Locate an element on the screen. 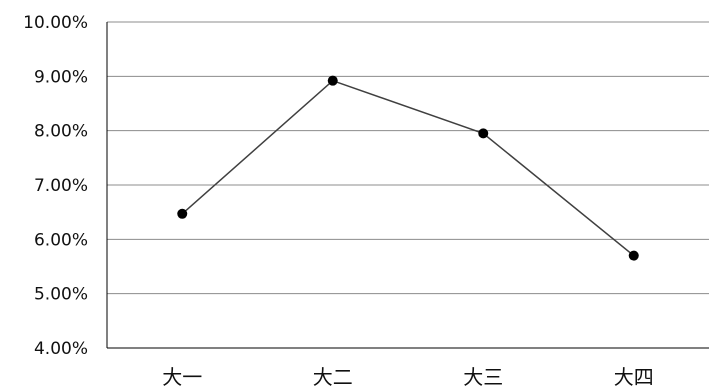 This screenshot has width=713, height=390. y-tick-label: 7.00% is located at coordinates (61, 186).